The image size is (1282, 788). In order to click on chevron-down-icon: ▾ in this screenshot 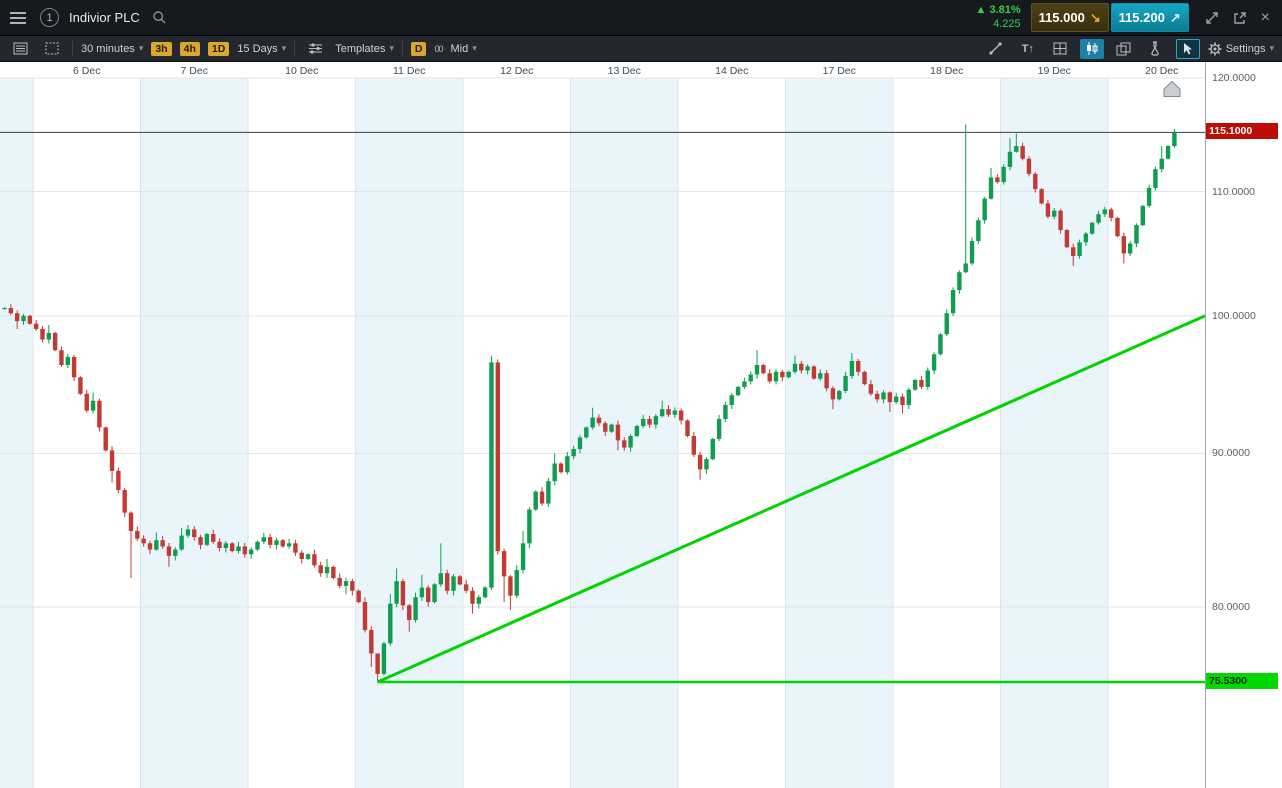, I will do `click(474, 48)`.